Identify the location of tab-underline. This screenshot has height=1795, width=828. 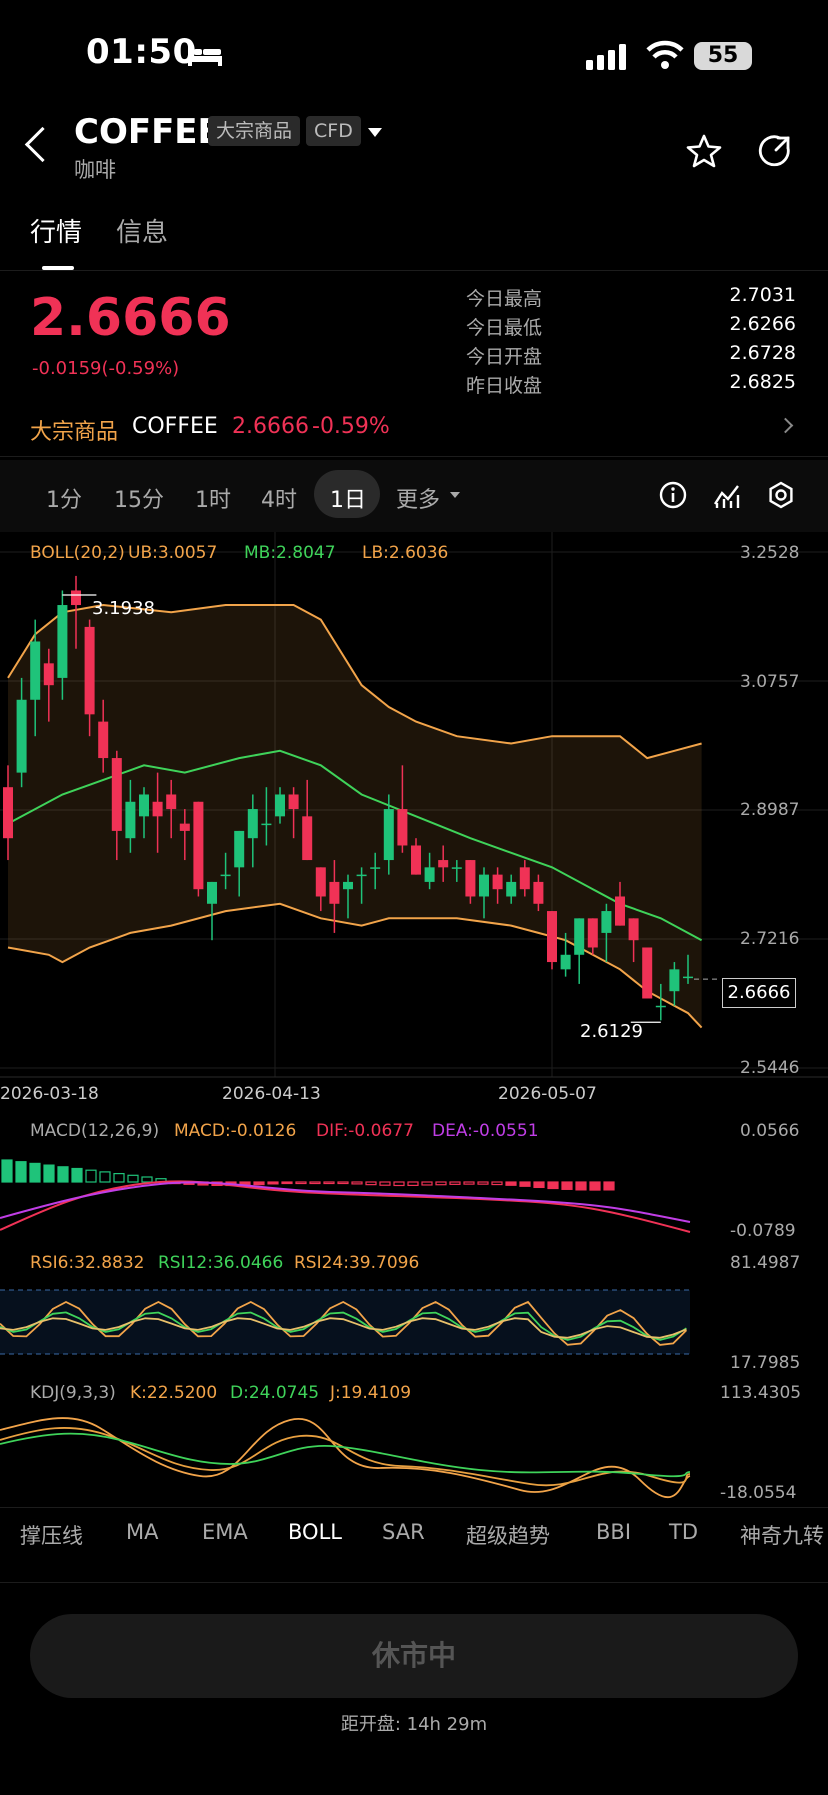
(58, 268).